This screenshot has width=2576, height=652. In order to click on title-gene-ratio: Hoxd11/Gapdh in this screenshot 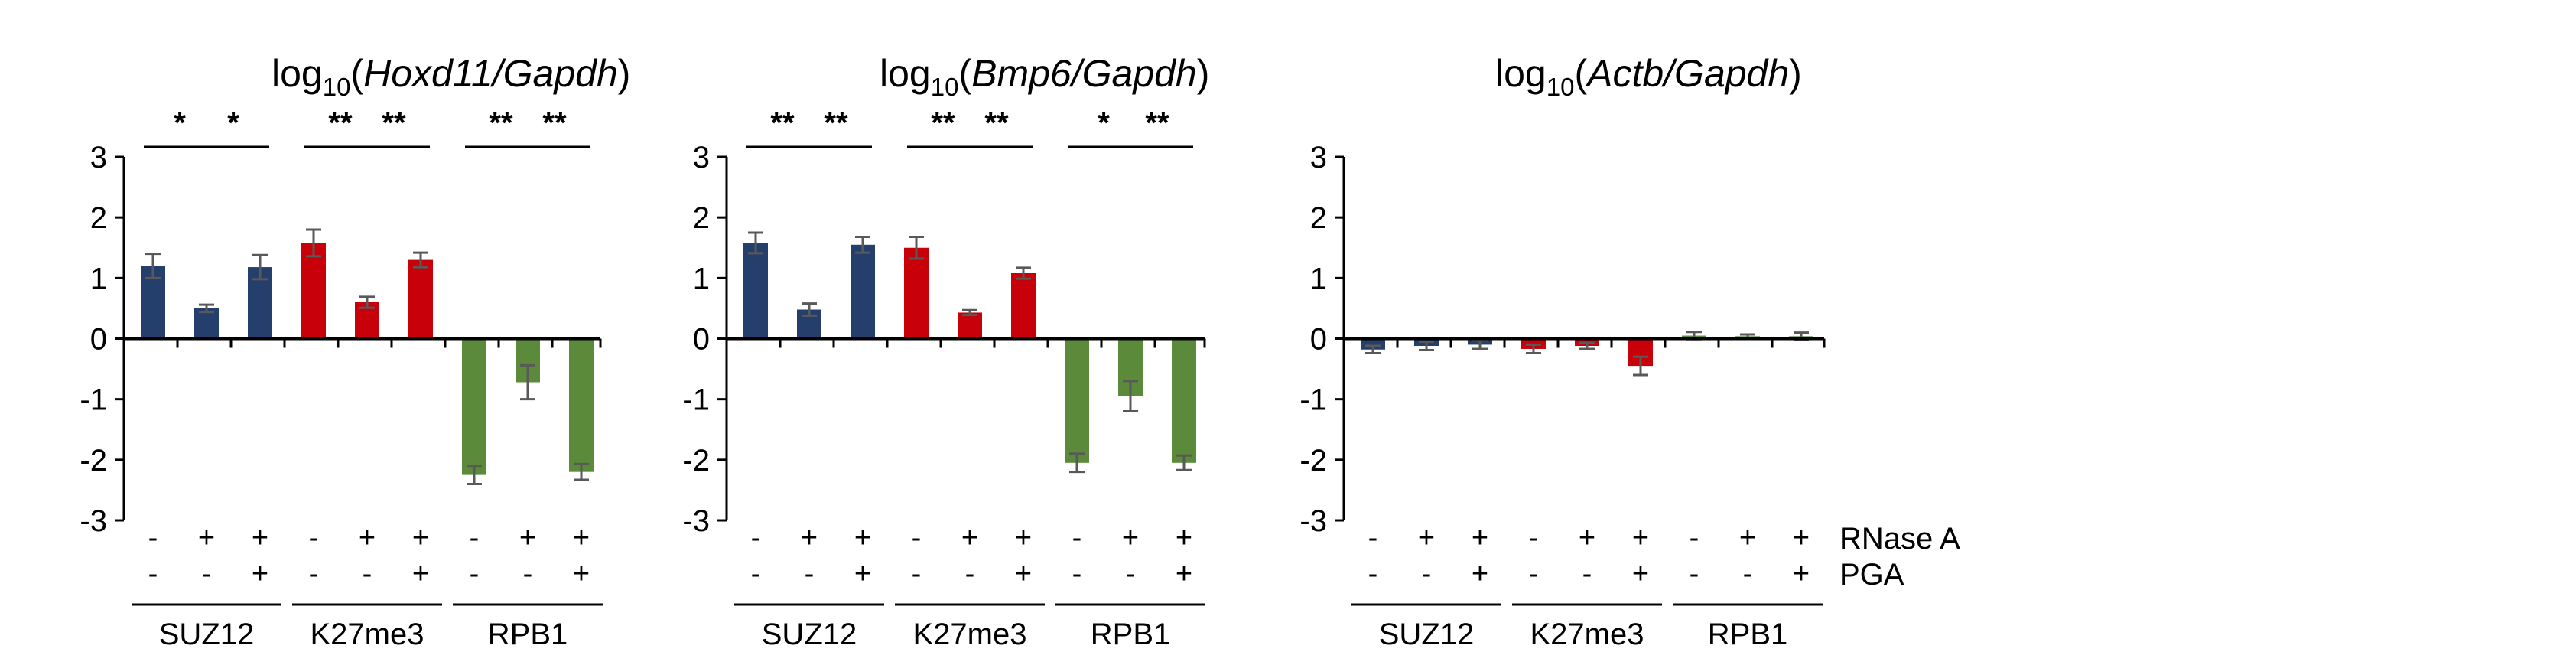, I will do `click(490, 74)`.